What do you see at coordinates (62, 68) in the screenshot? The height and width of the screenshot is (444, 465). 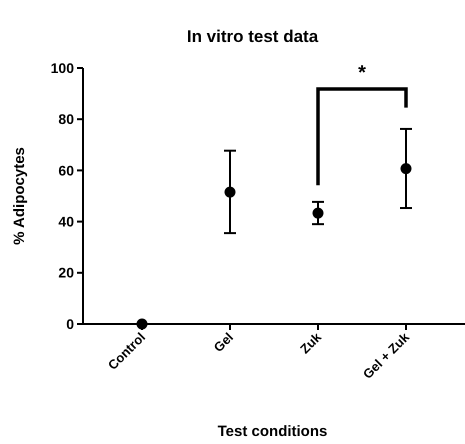 I see `y-tick-label: 100` at bounding box center [62, 68].